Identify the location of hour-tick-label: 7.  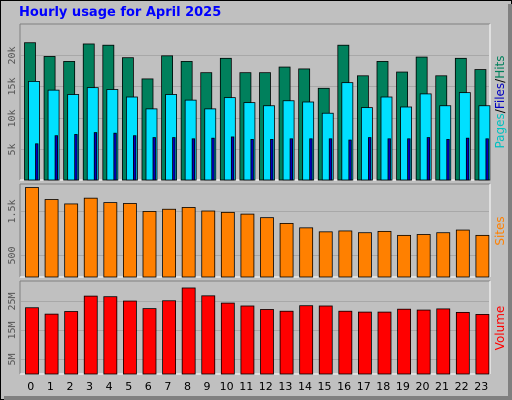
(167, 386).